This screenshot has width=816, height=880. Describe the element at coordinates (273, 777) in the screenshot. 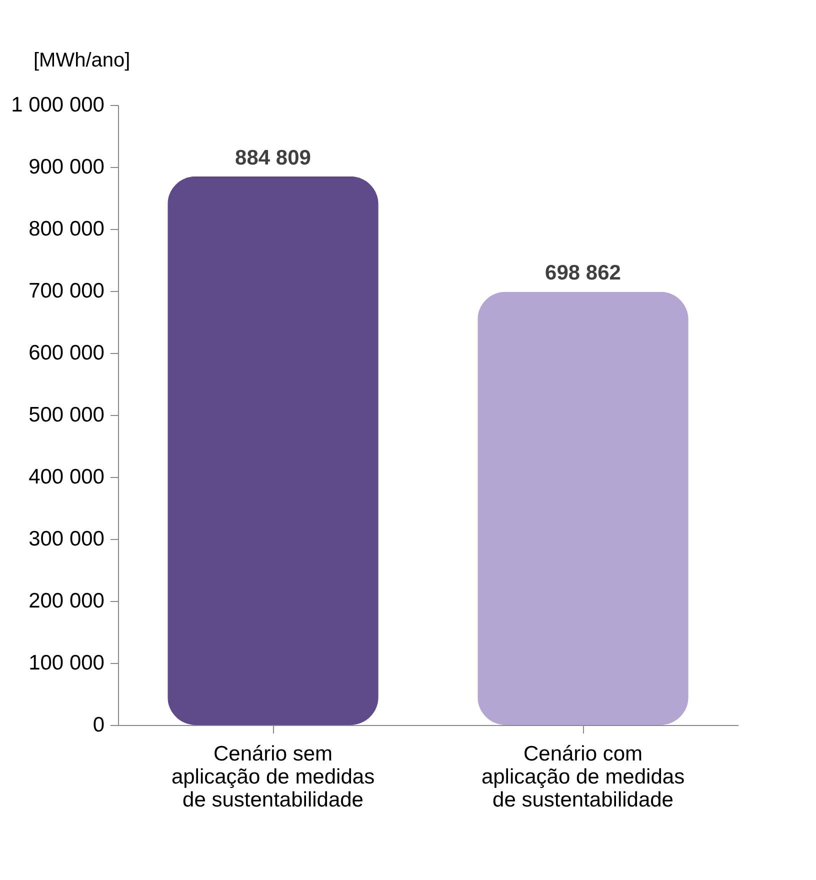

I see `x-tick-label: Cenário sem aplicação de medidas de sustentabilidade` at that location.